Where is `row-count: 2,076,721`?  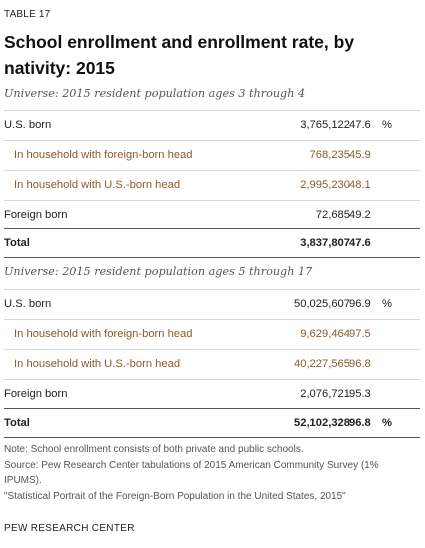
row-count: 2,076,721 is located at coordinates (325, 394).